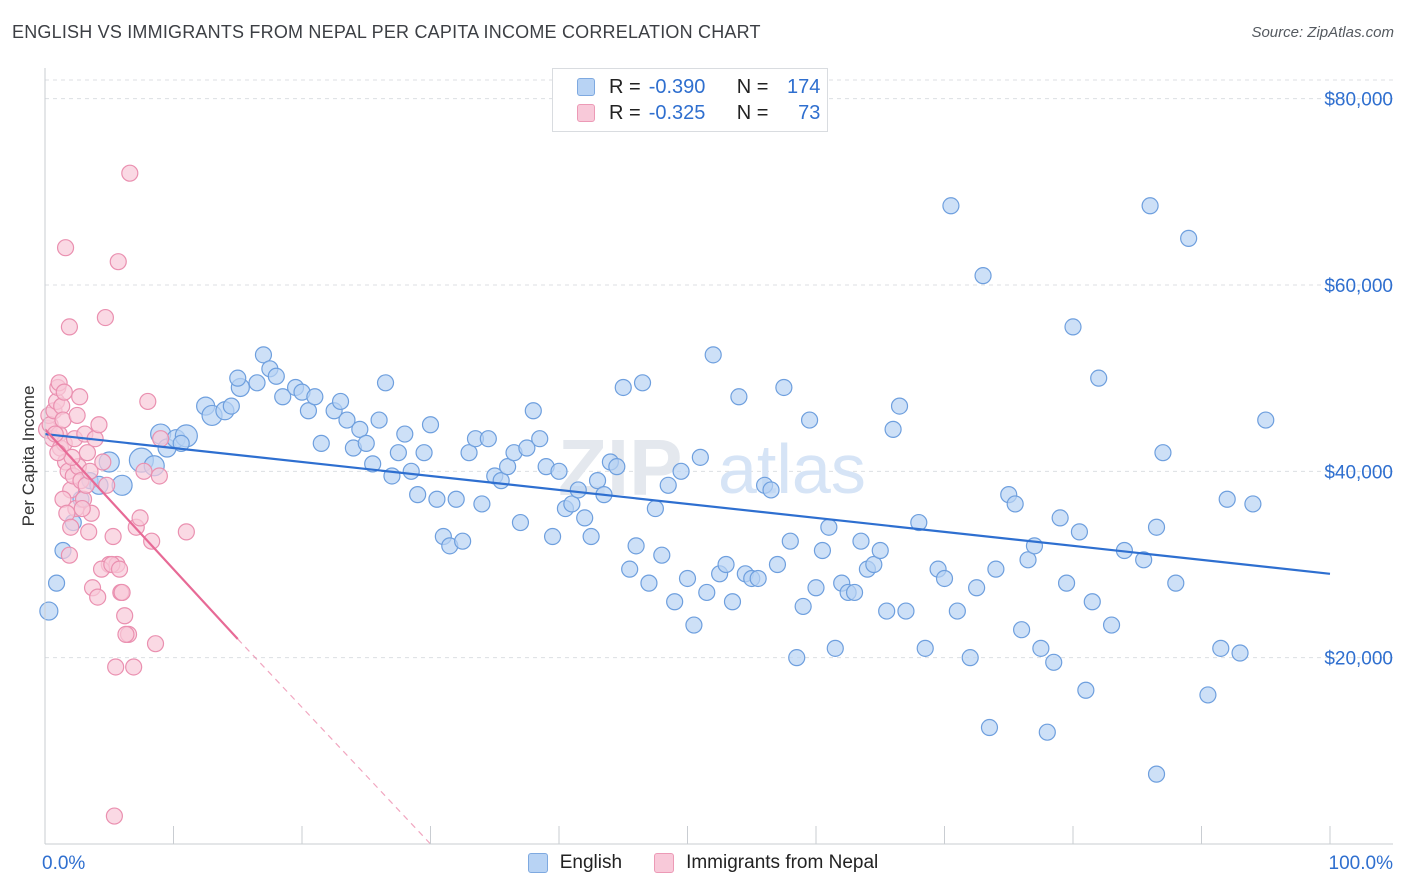  What do you see at coordinates (782, 862) in the screenshot?
I see `legend-nepal-label: Immigrants from Nepal` at bounding box center [782, 862].